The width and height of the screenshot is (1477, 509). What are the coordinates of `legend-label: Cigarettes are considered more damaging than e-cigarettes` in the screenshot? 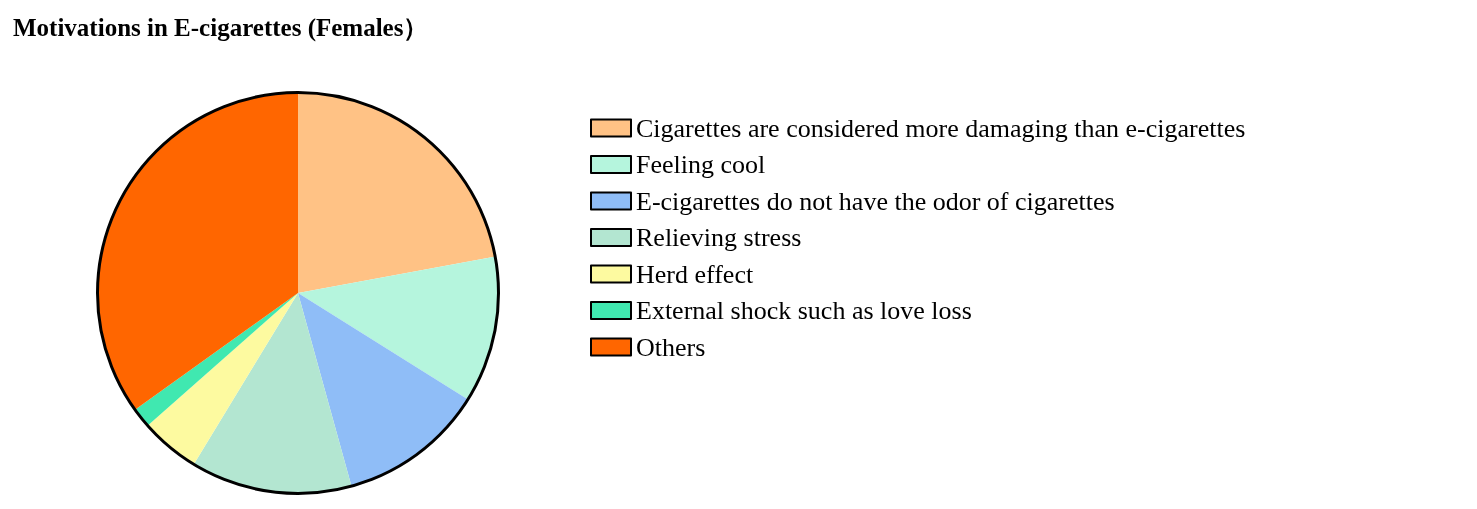 It's located at (941, 128).